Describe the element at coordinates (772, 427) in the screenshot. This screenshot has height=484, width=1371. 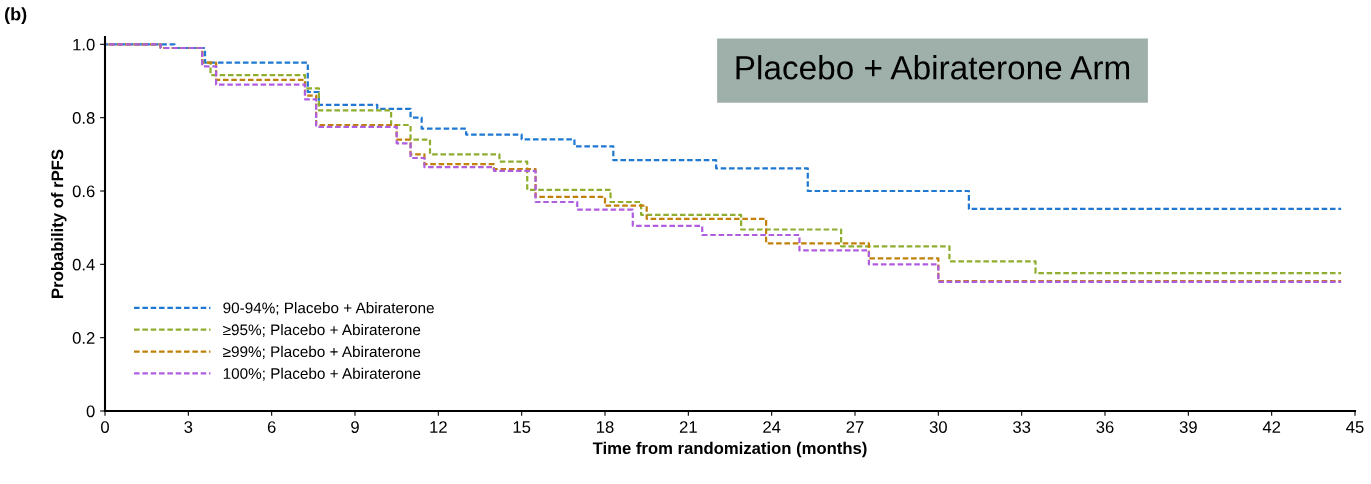
I see `x-tick-label: 24` at that location.